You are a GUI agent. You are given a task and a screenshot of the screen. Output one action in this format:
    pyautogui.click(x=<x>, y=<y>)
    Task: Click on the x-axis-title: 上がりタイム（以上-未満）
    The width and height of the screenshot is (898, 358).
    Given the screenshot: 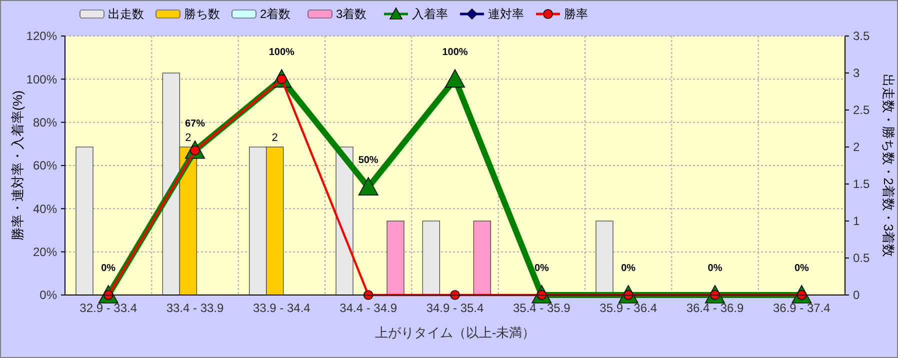 What is the action you would take?
    pyautogui.click(x=455, y=332)
    